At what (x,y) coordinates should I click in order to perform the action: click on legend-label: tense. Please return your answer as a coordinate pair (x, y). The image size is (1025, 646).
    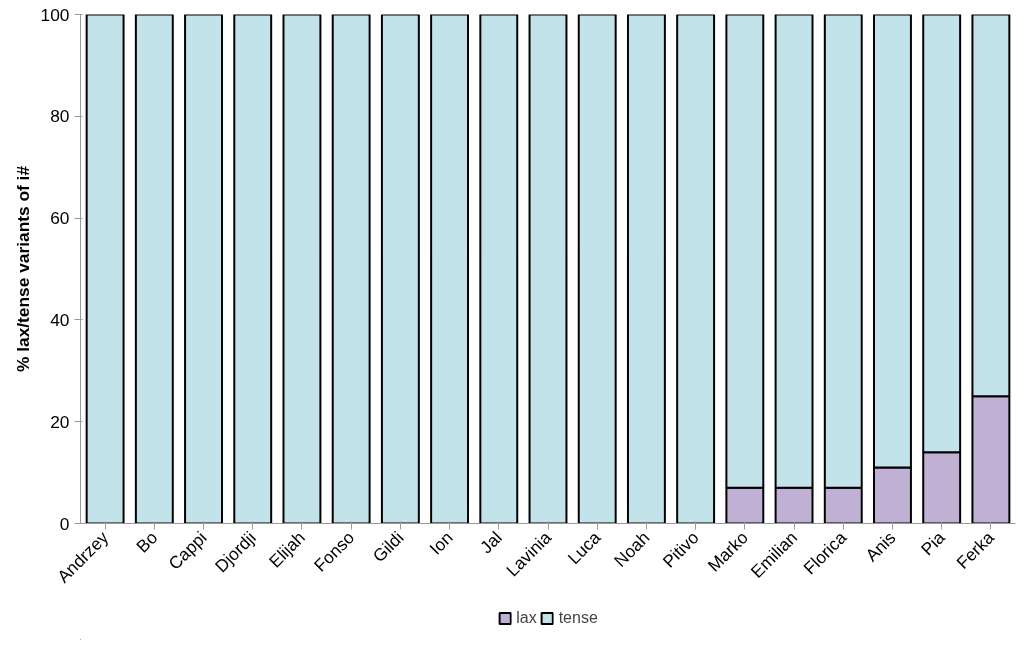
    Looking at the image, I should click on (578, 618).